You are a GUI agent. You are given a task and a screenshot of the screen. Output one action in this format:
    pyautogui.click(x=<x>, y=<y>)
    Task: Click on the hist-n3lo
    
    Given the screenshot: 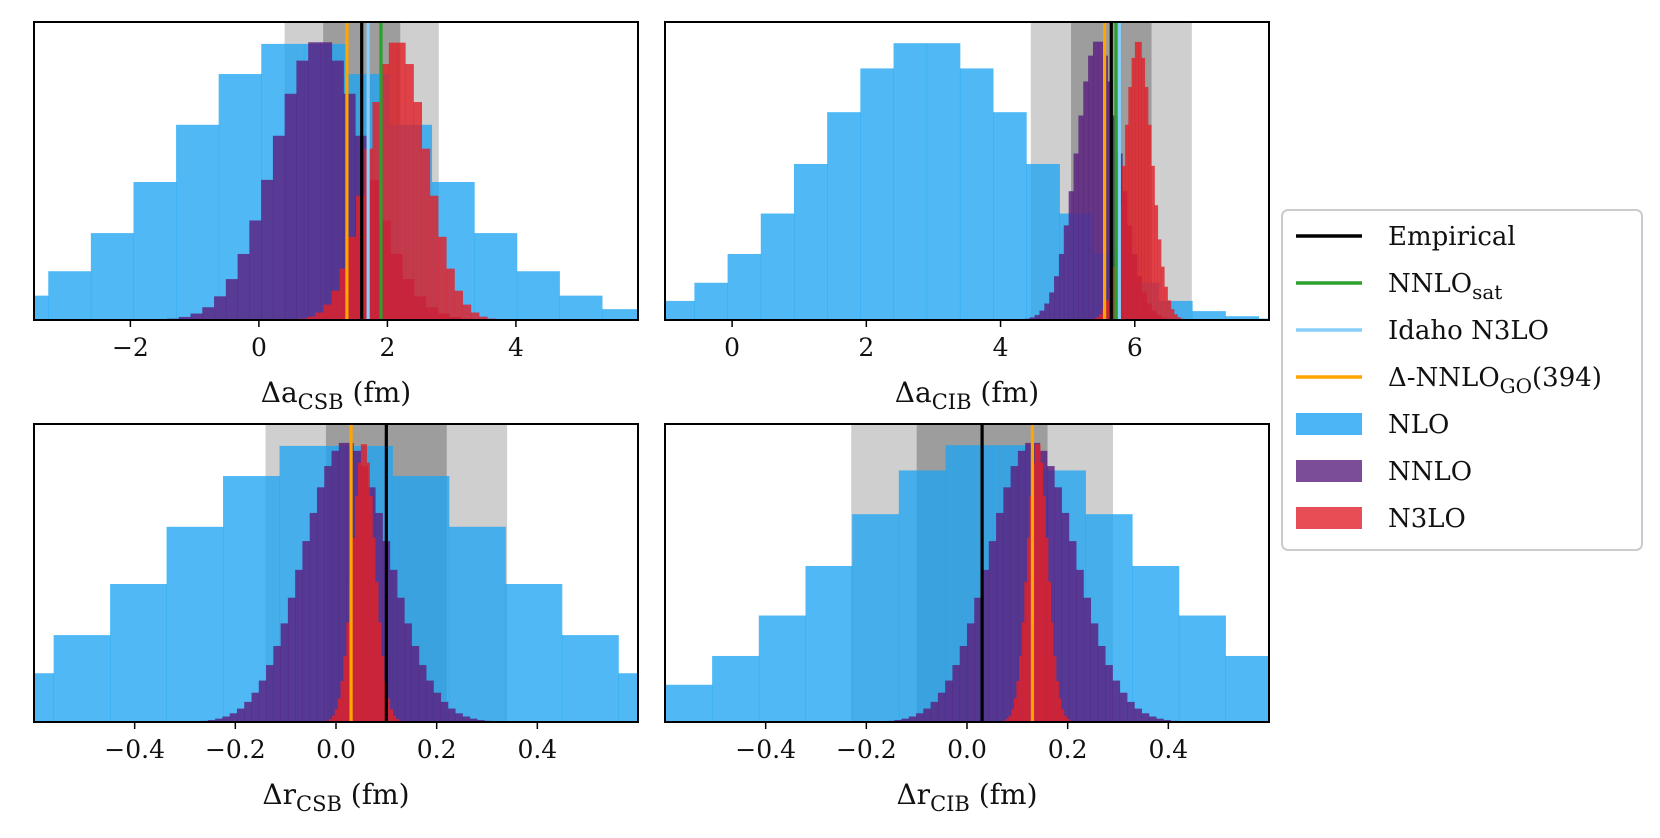 What is the action you would take?
    pyautogui.click(x=364, y=583)
    